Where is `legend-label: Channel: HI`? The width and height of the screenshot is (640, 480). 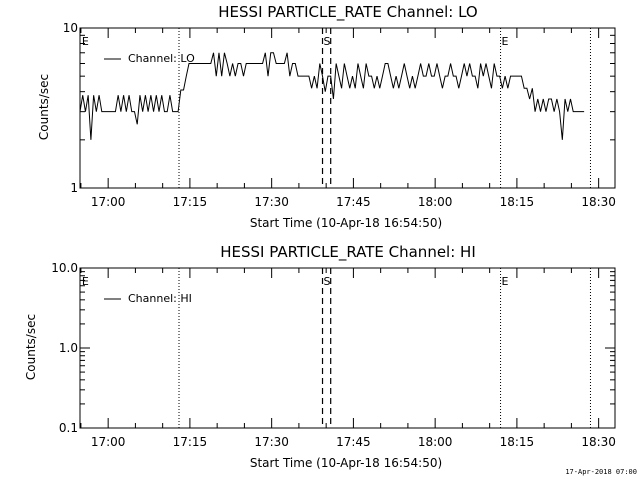 legend-label: Channel: HI is located at coordinates (160, 298).